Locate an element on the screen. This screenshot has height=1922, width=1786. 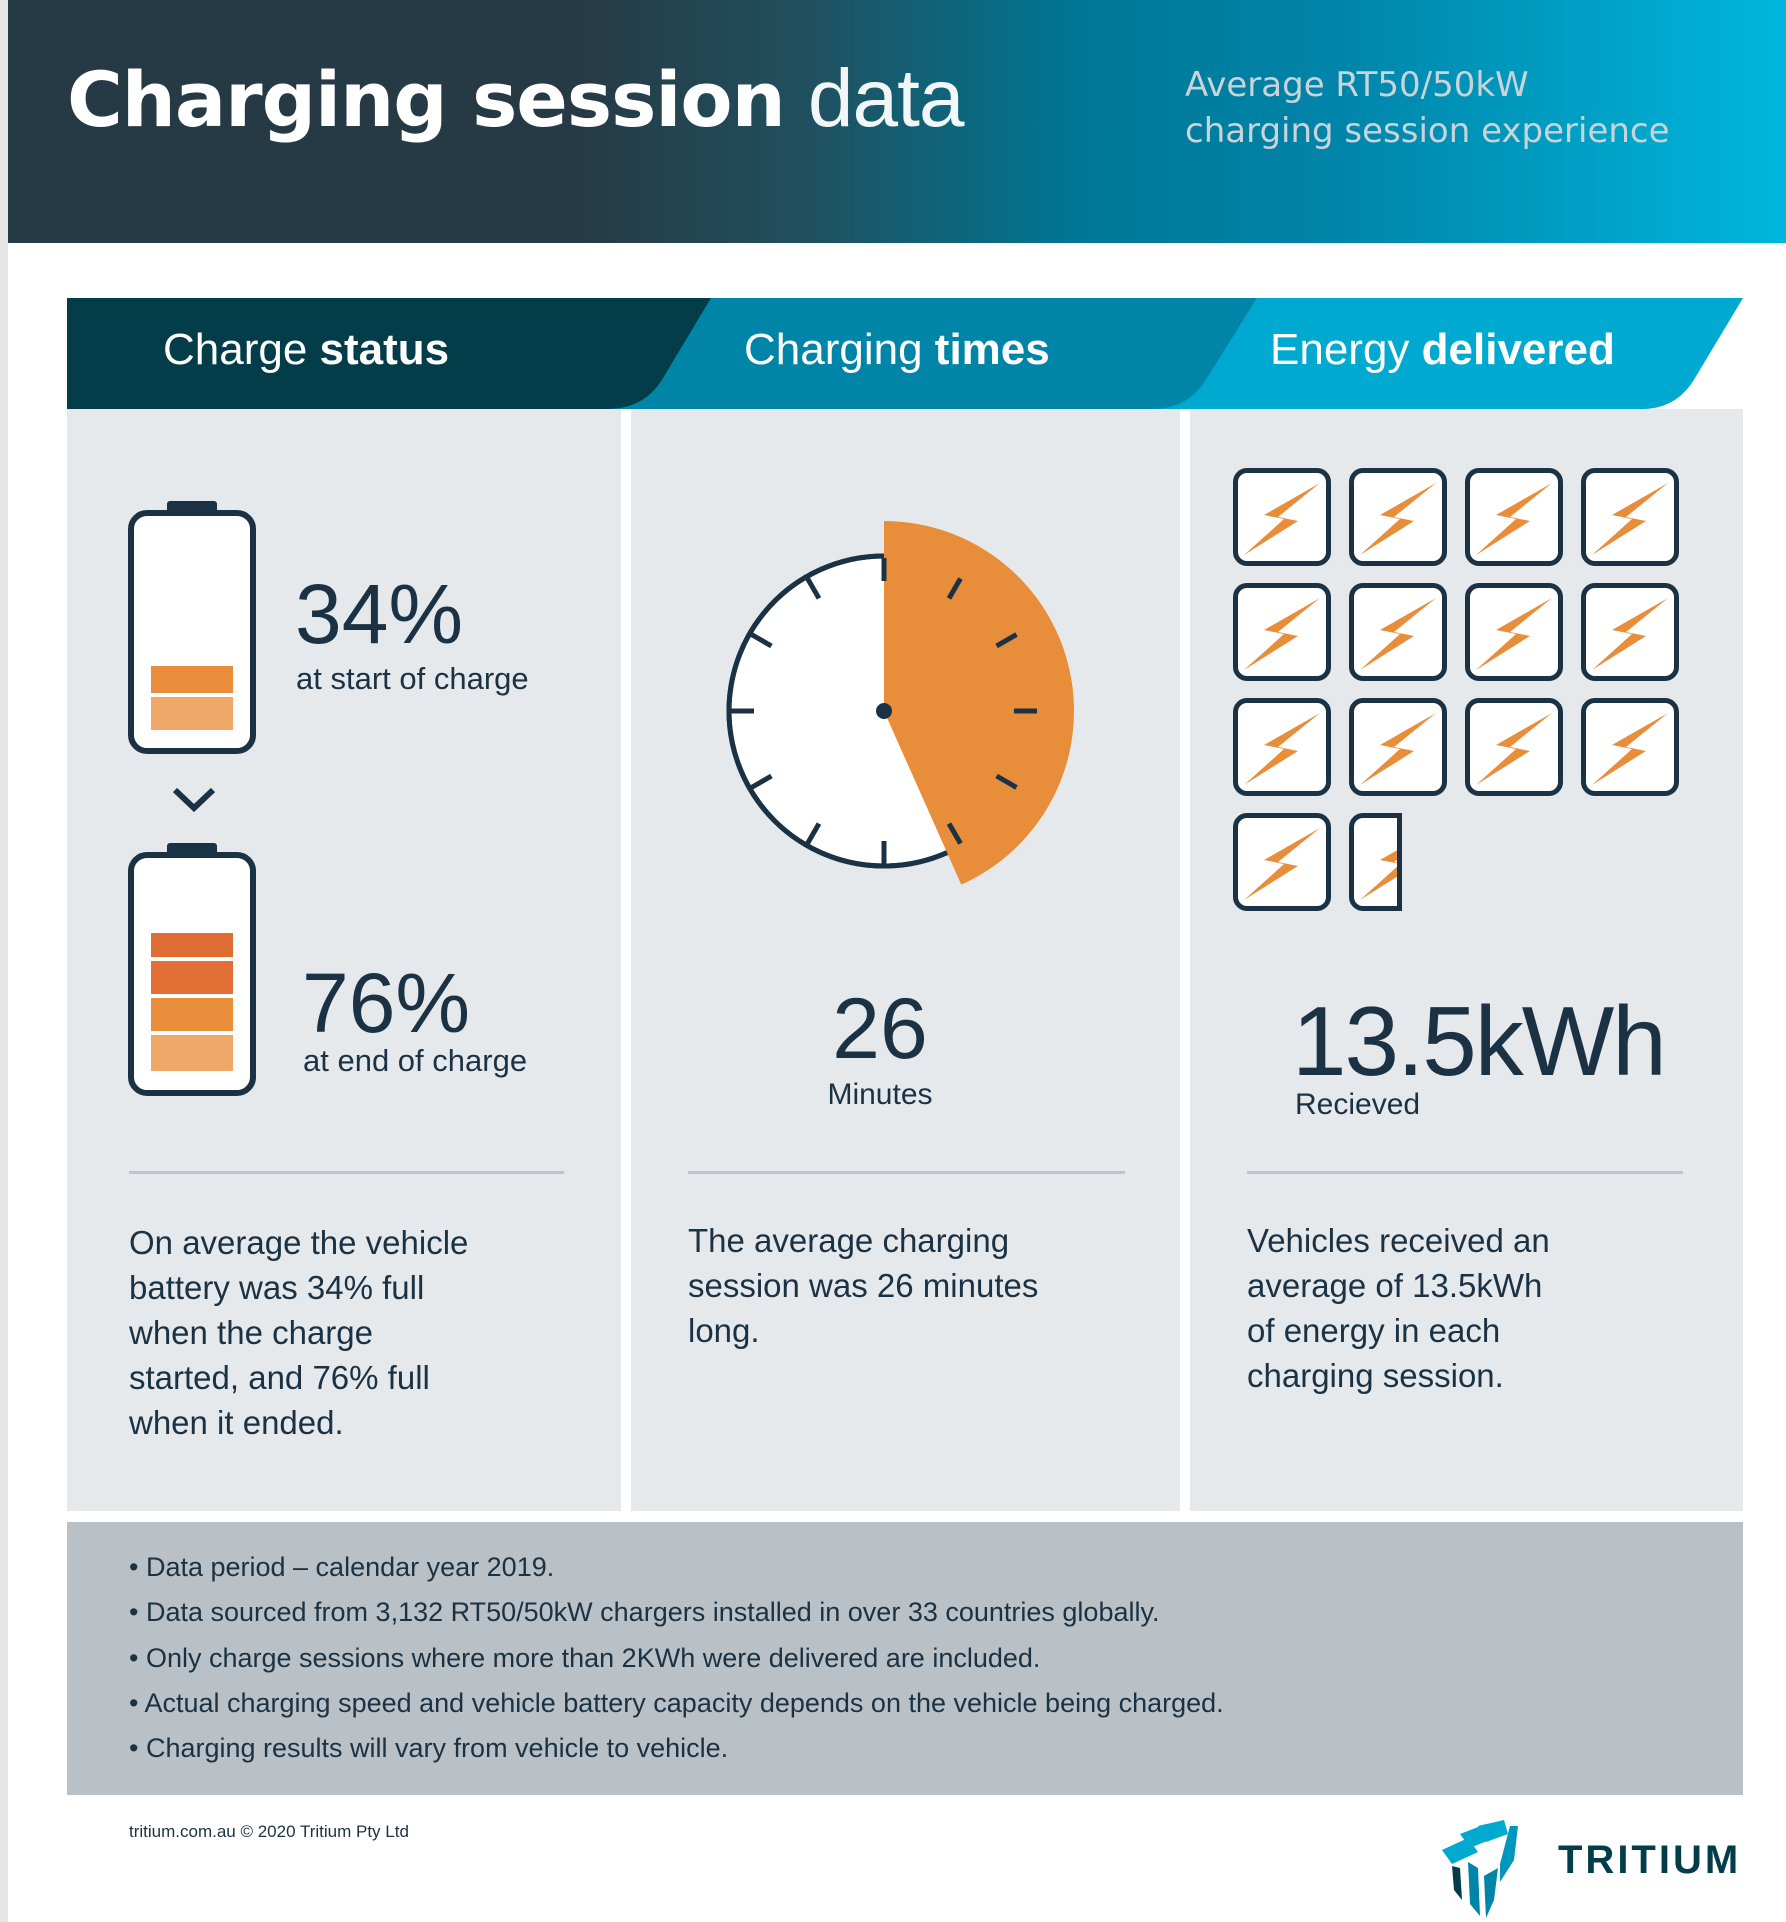
battery-start-icon is located at coordinates (192, 627).